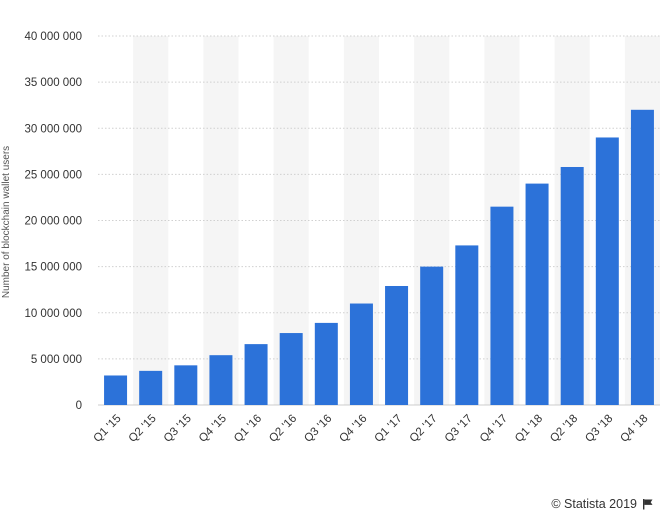  Describe the element at coordinates (53, 175) in the screenshot. I see `y-tick-label: 25 000 000` at that location.